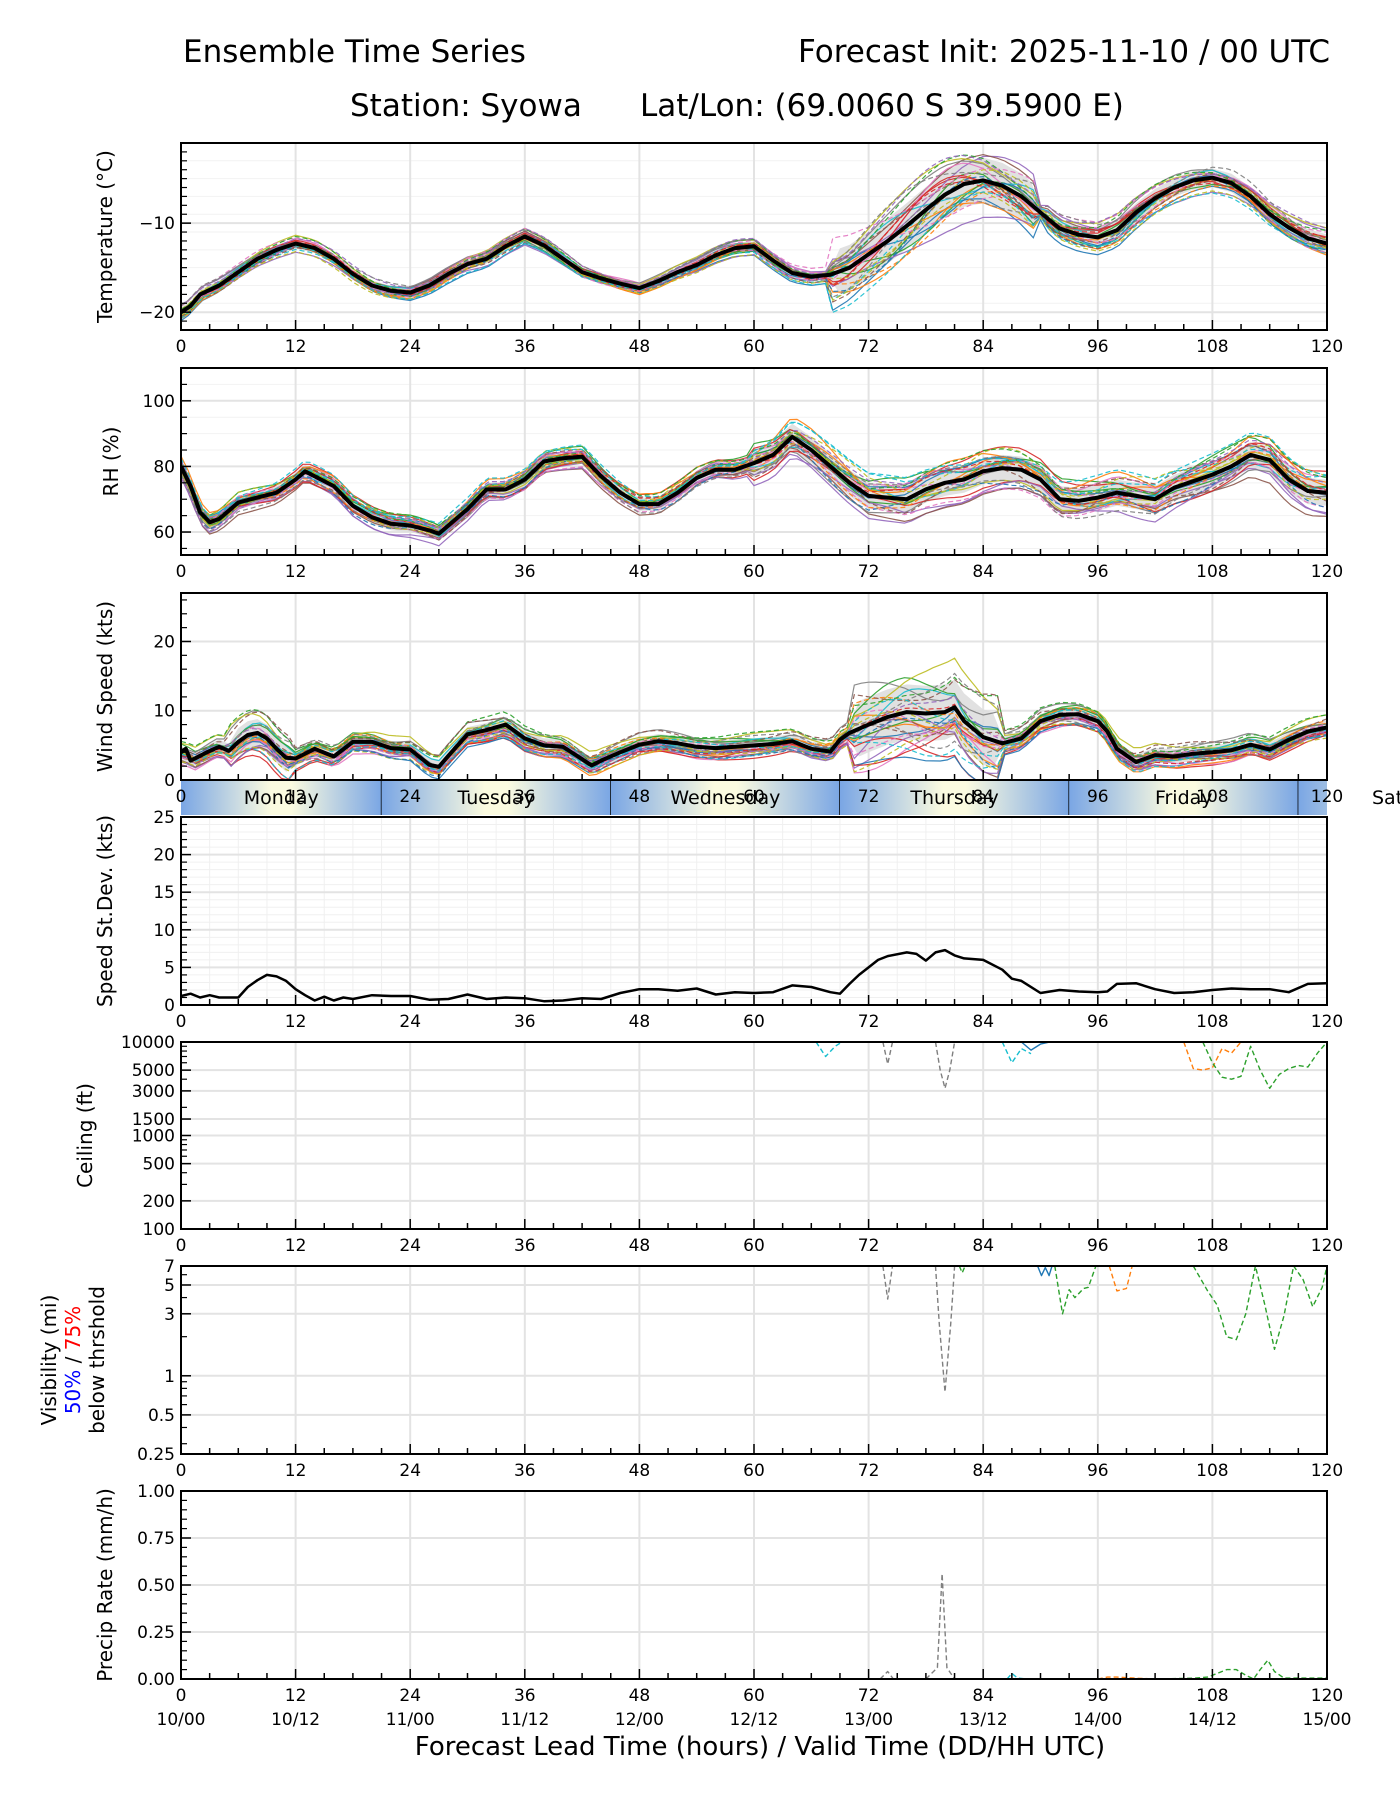 This screenshot has height=1800, width=1400. Describe the element at coordinates (153, 1071) in the screenshot. I see `y-tick-label: 5000` at that location.